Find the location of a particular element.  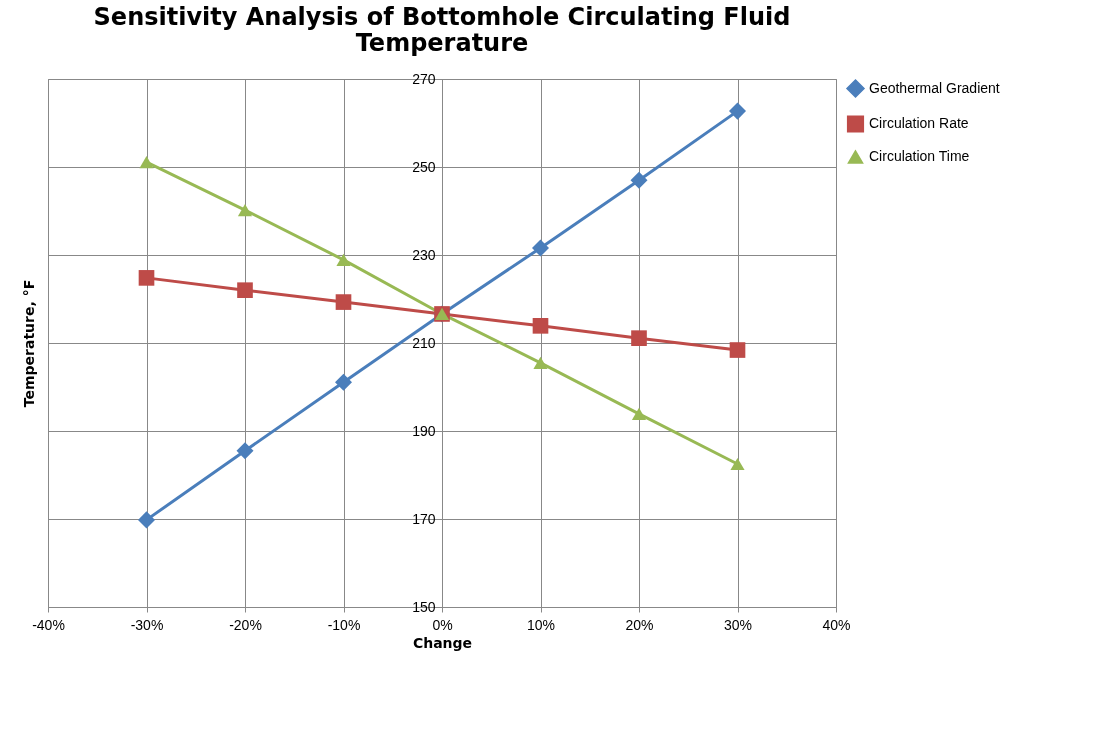

legend-label: Circulation Rate is located at coordinates (919, 123).